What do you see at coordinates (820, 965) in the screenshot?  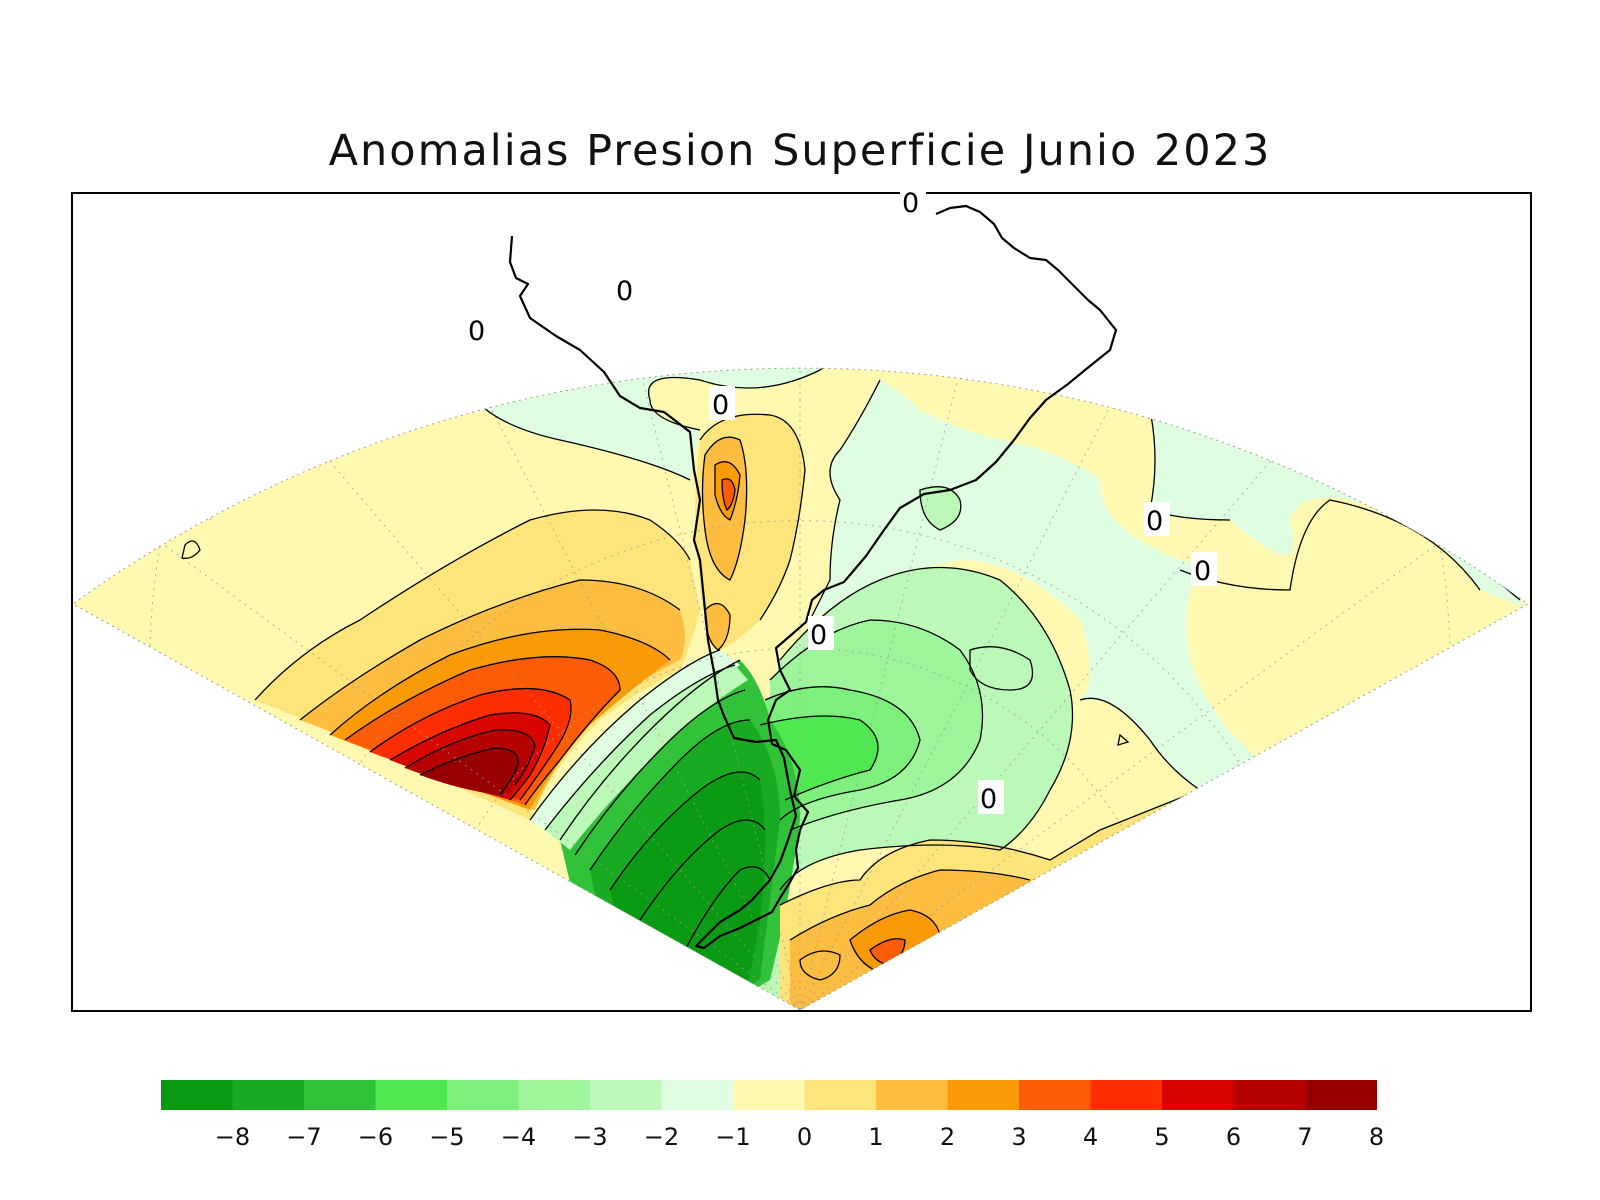 I see `contour-band-plus2-se-west` at bounding box center [820, 965].